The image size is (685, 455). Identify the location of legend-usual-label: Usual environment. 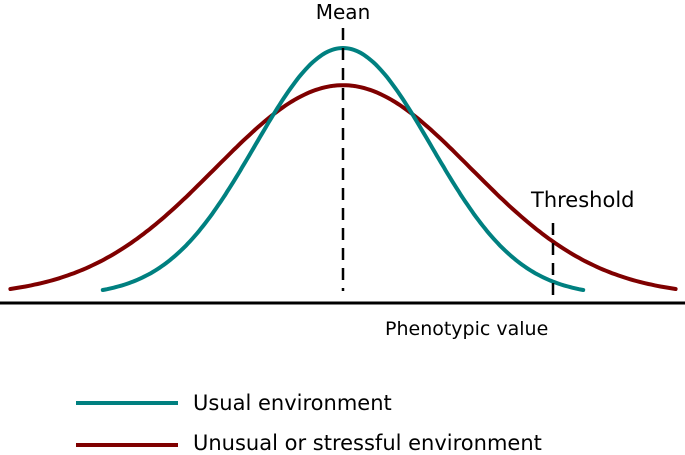
(292, 403).